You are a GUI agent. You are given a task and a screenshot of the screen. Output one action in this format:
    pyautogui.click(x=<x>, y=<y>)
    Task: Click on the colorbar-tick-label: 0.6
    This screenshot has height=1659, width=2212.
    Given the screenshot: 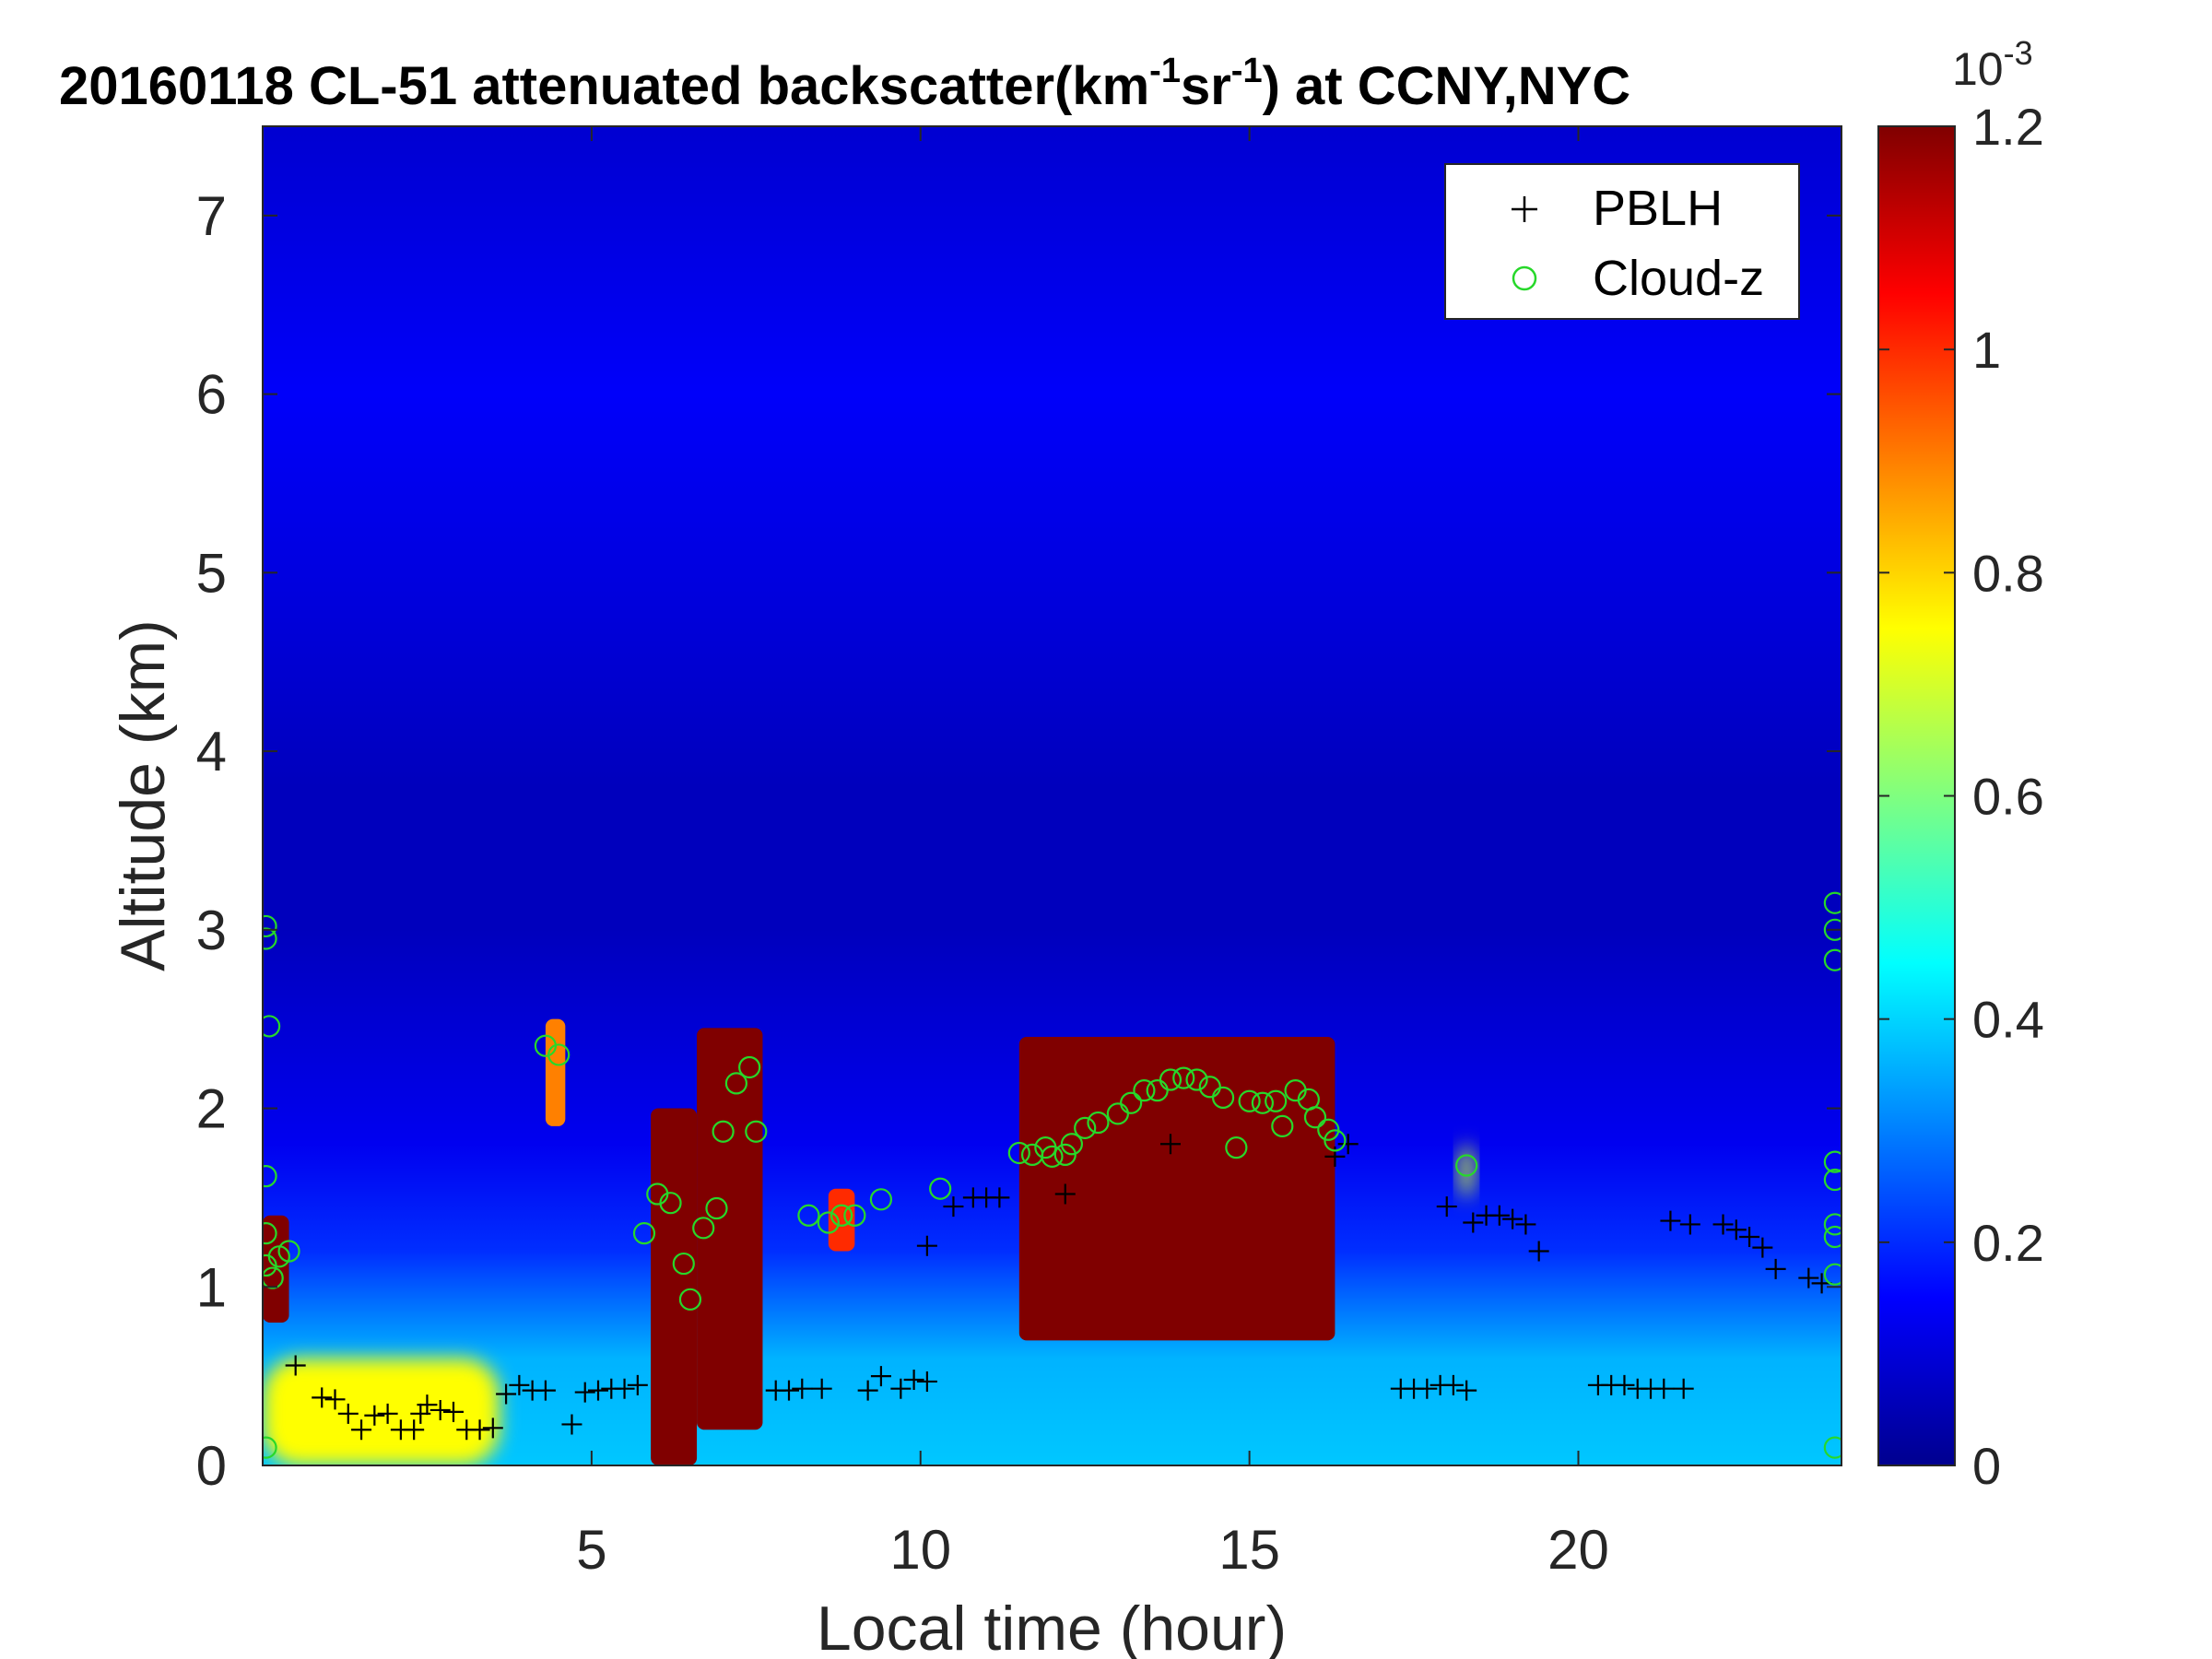 What is the action you would take?
    pyautogui.click(x=2008, y=797)
    